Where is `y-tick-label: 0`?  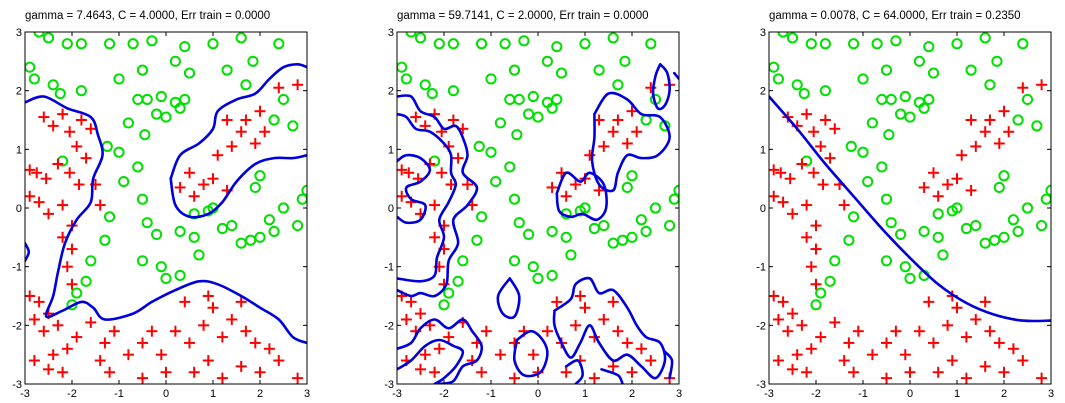
y-tick-label: 0 is located at coordinates (19, 209).